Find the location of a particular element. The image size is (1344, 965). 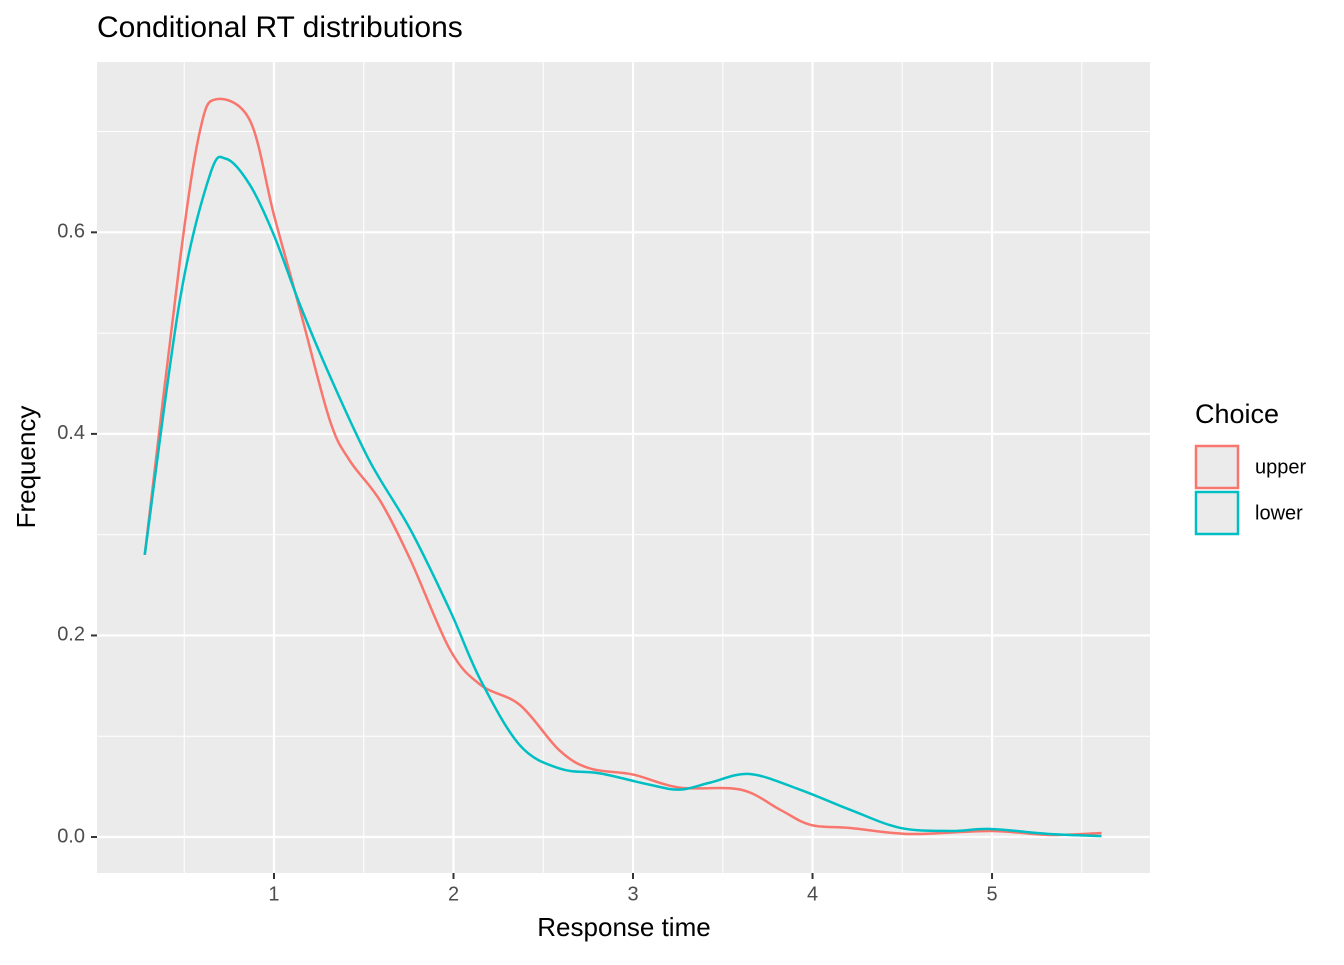

x-axis-title: Response time is located at coordinates (623, 927).